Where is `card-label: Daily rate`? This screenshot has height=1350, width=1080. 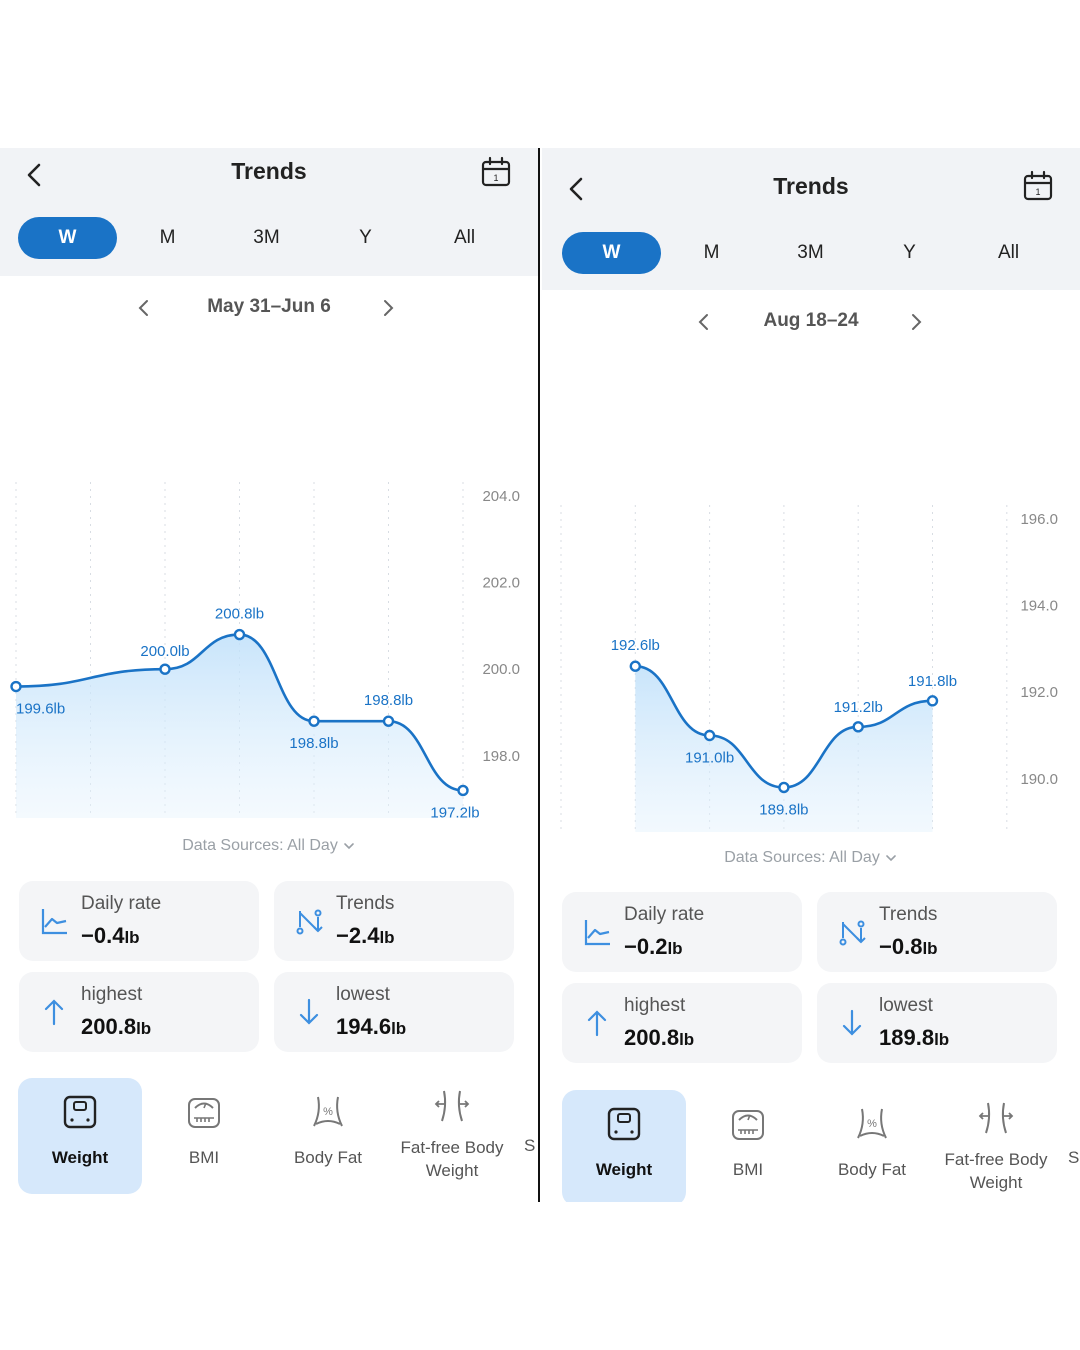 card-label: Daily rate is located at coordinates (664, 914).